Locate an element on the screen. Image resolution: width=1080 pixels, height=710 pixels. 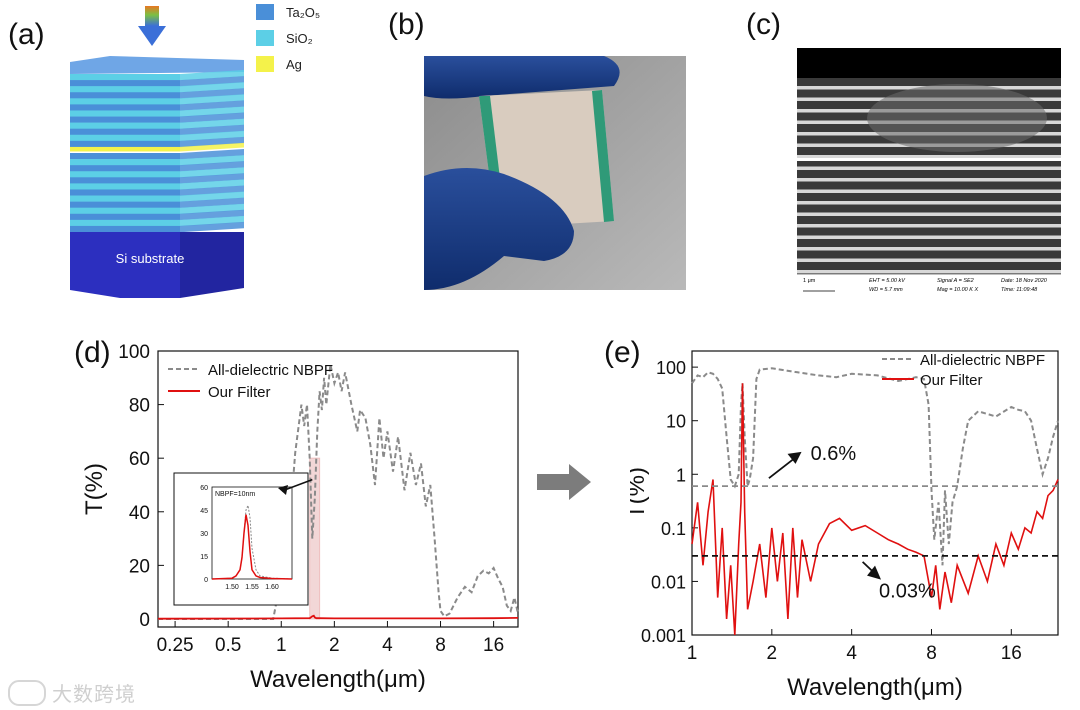
sem-mag: Mag = 10.00 K X is located at coordinates (957, 290).